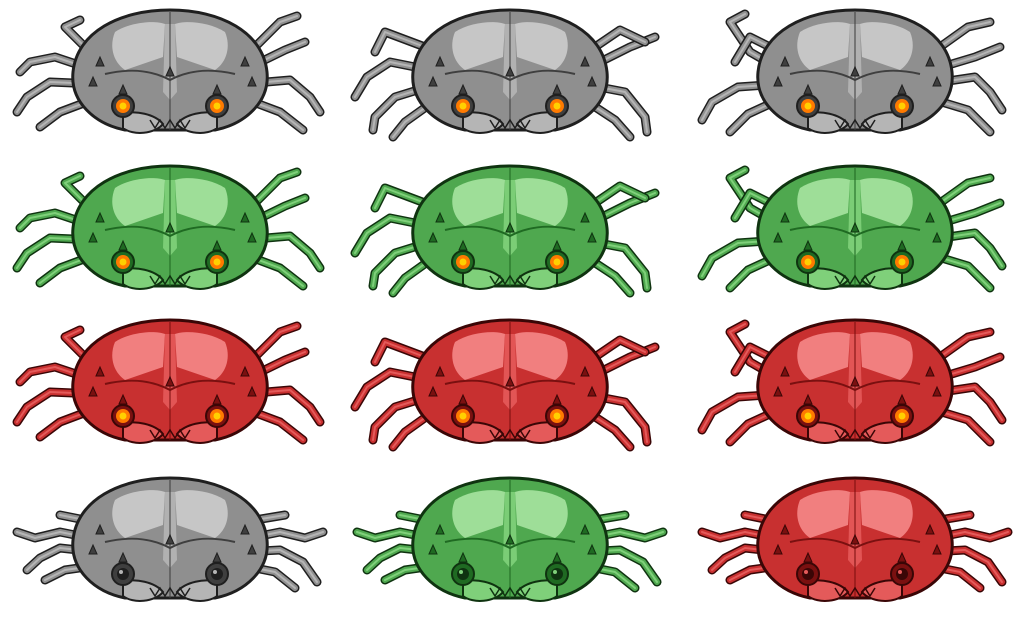 The width and height of the screenshot is (1023, 623). I want to click on crab-sprite-gray-c, so click(855, 77).